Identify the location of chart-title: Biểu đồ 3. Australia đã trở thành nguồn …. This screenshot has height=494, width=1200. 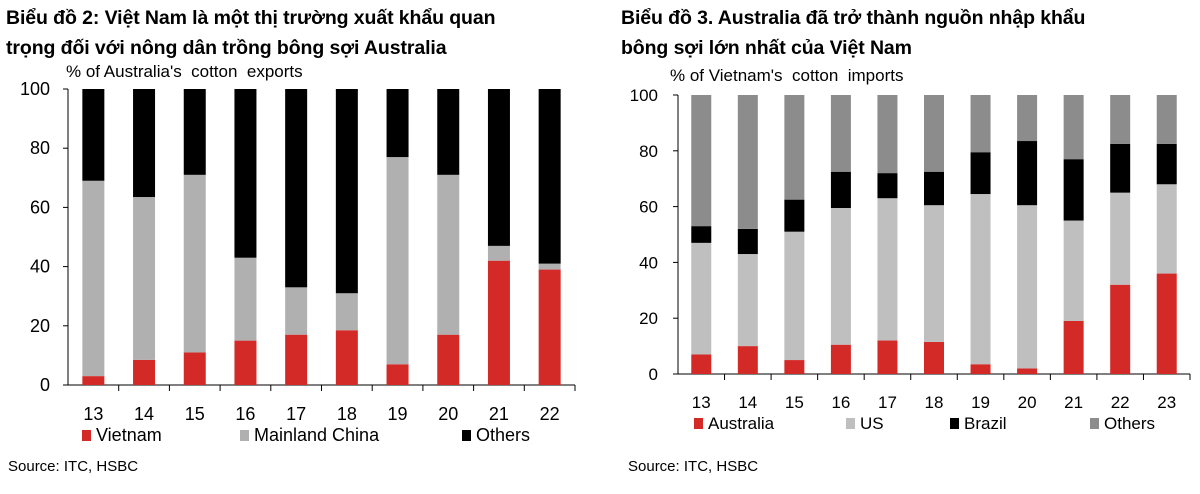
(908, 33).